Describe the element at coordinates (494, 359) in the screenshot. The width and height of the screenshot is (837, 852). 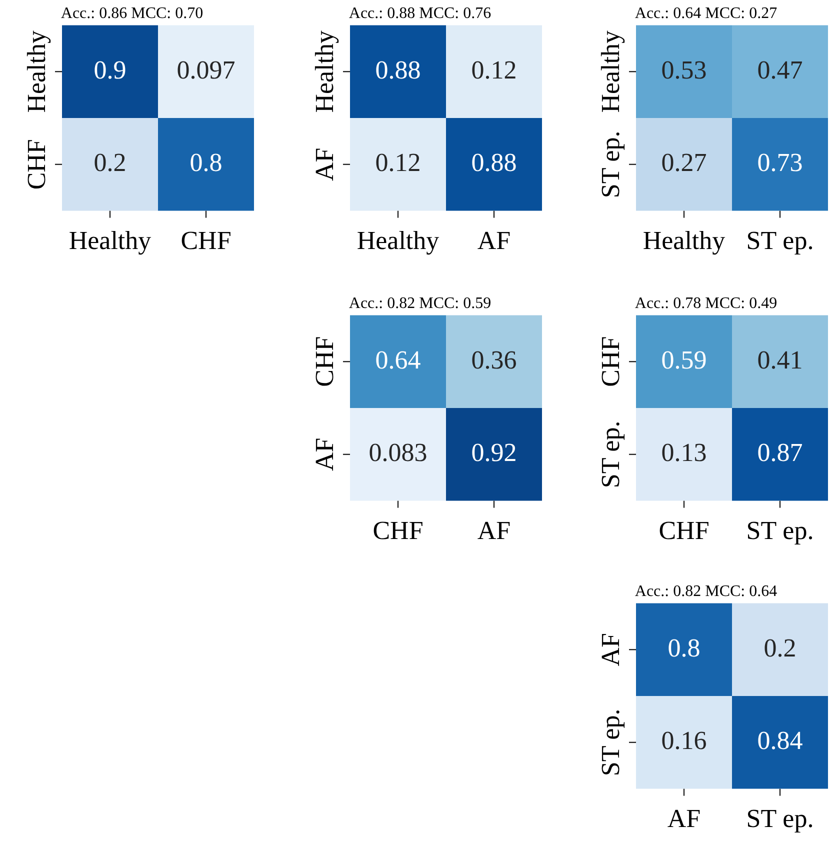
I see `data-label: 0.36` at that location.